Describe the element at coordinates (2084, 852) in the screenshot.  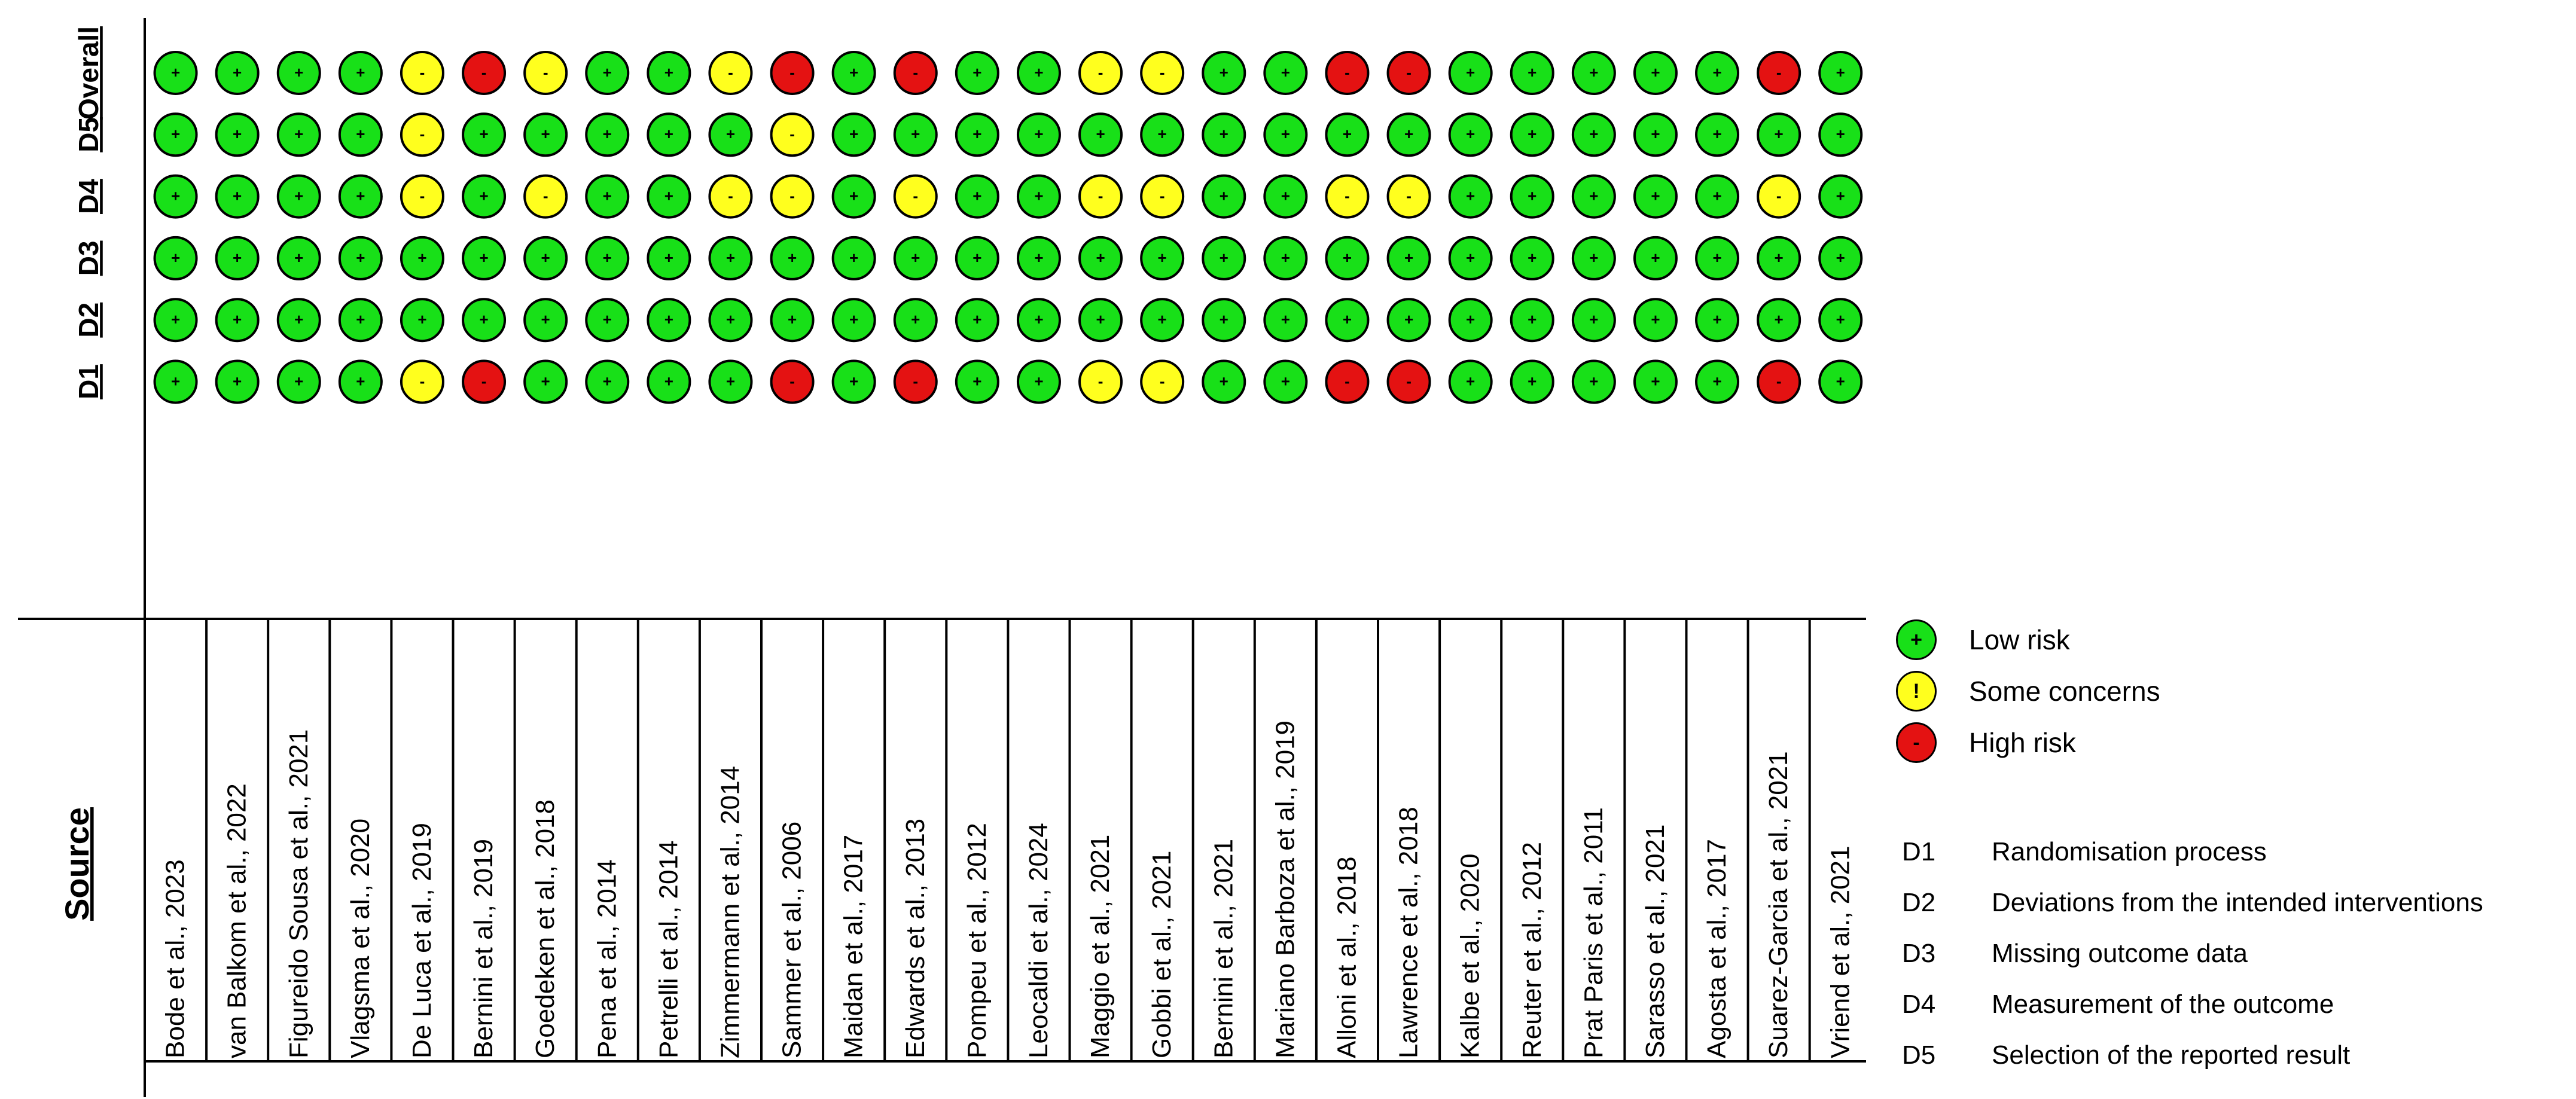
I see `legend-domain-item: D1 Randomisation process` at that location.